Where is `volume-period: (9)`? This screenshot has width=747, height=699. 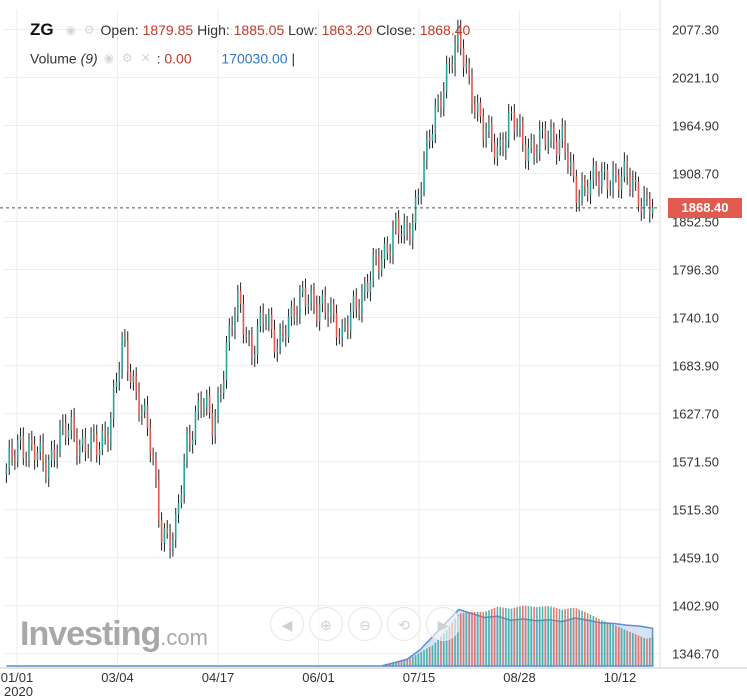 volume-period: (9) is located at coordinates (89, 58).